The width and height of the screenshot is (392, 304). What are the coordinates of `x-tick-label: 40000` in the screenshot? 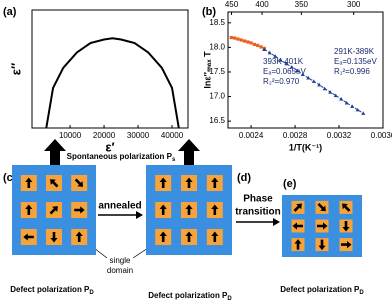 It's located at (172, 135).